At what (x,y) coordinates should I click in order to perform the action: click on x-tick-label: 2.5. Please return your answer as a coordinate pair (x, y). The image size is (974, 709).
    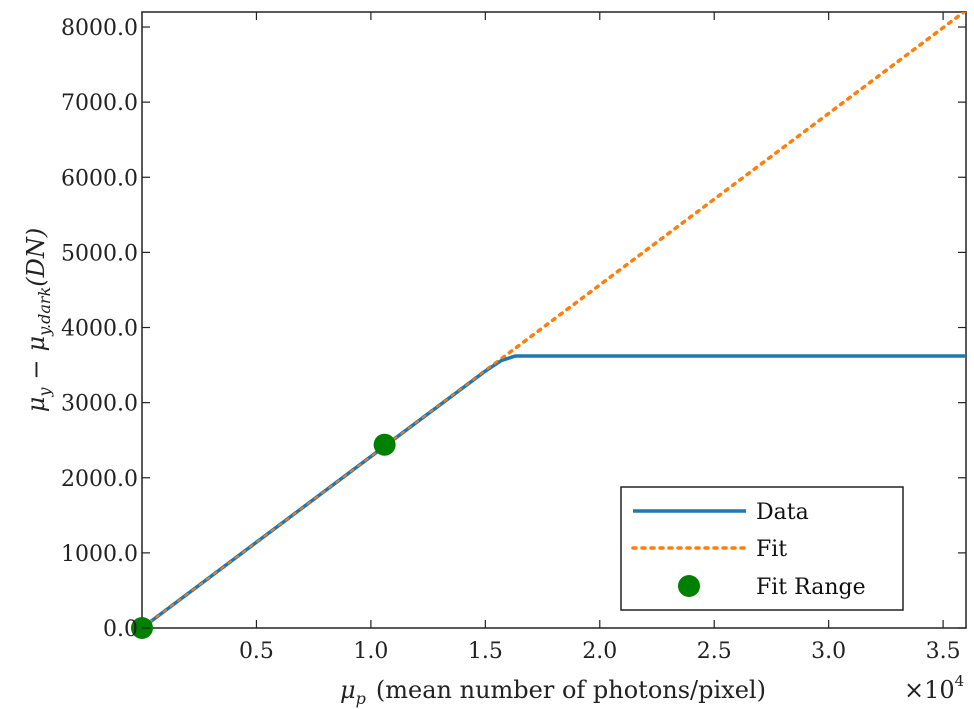
    Looking at the image, I should click on (714, 651).